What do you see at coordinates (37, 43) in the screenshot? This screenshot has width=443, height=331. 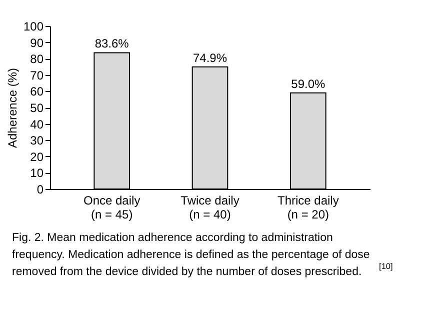 I see `y-tick-label: 90` at bounding box center [37, 43].